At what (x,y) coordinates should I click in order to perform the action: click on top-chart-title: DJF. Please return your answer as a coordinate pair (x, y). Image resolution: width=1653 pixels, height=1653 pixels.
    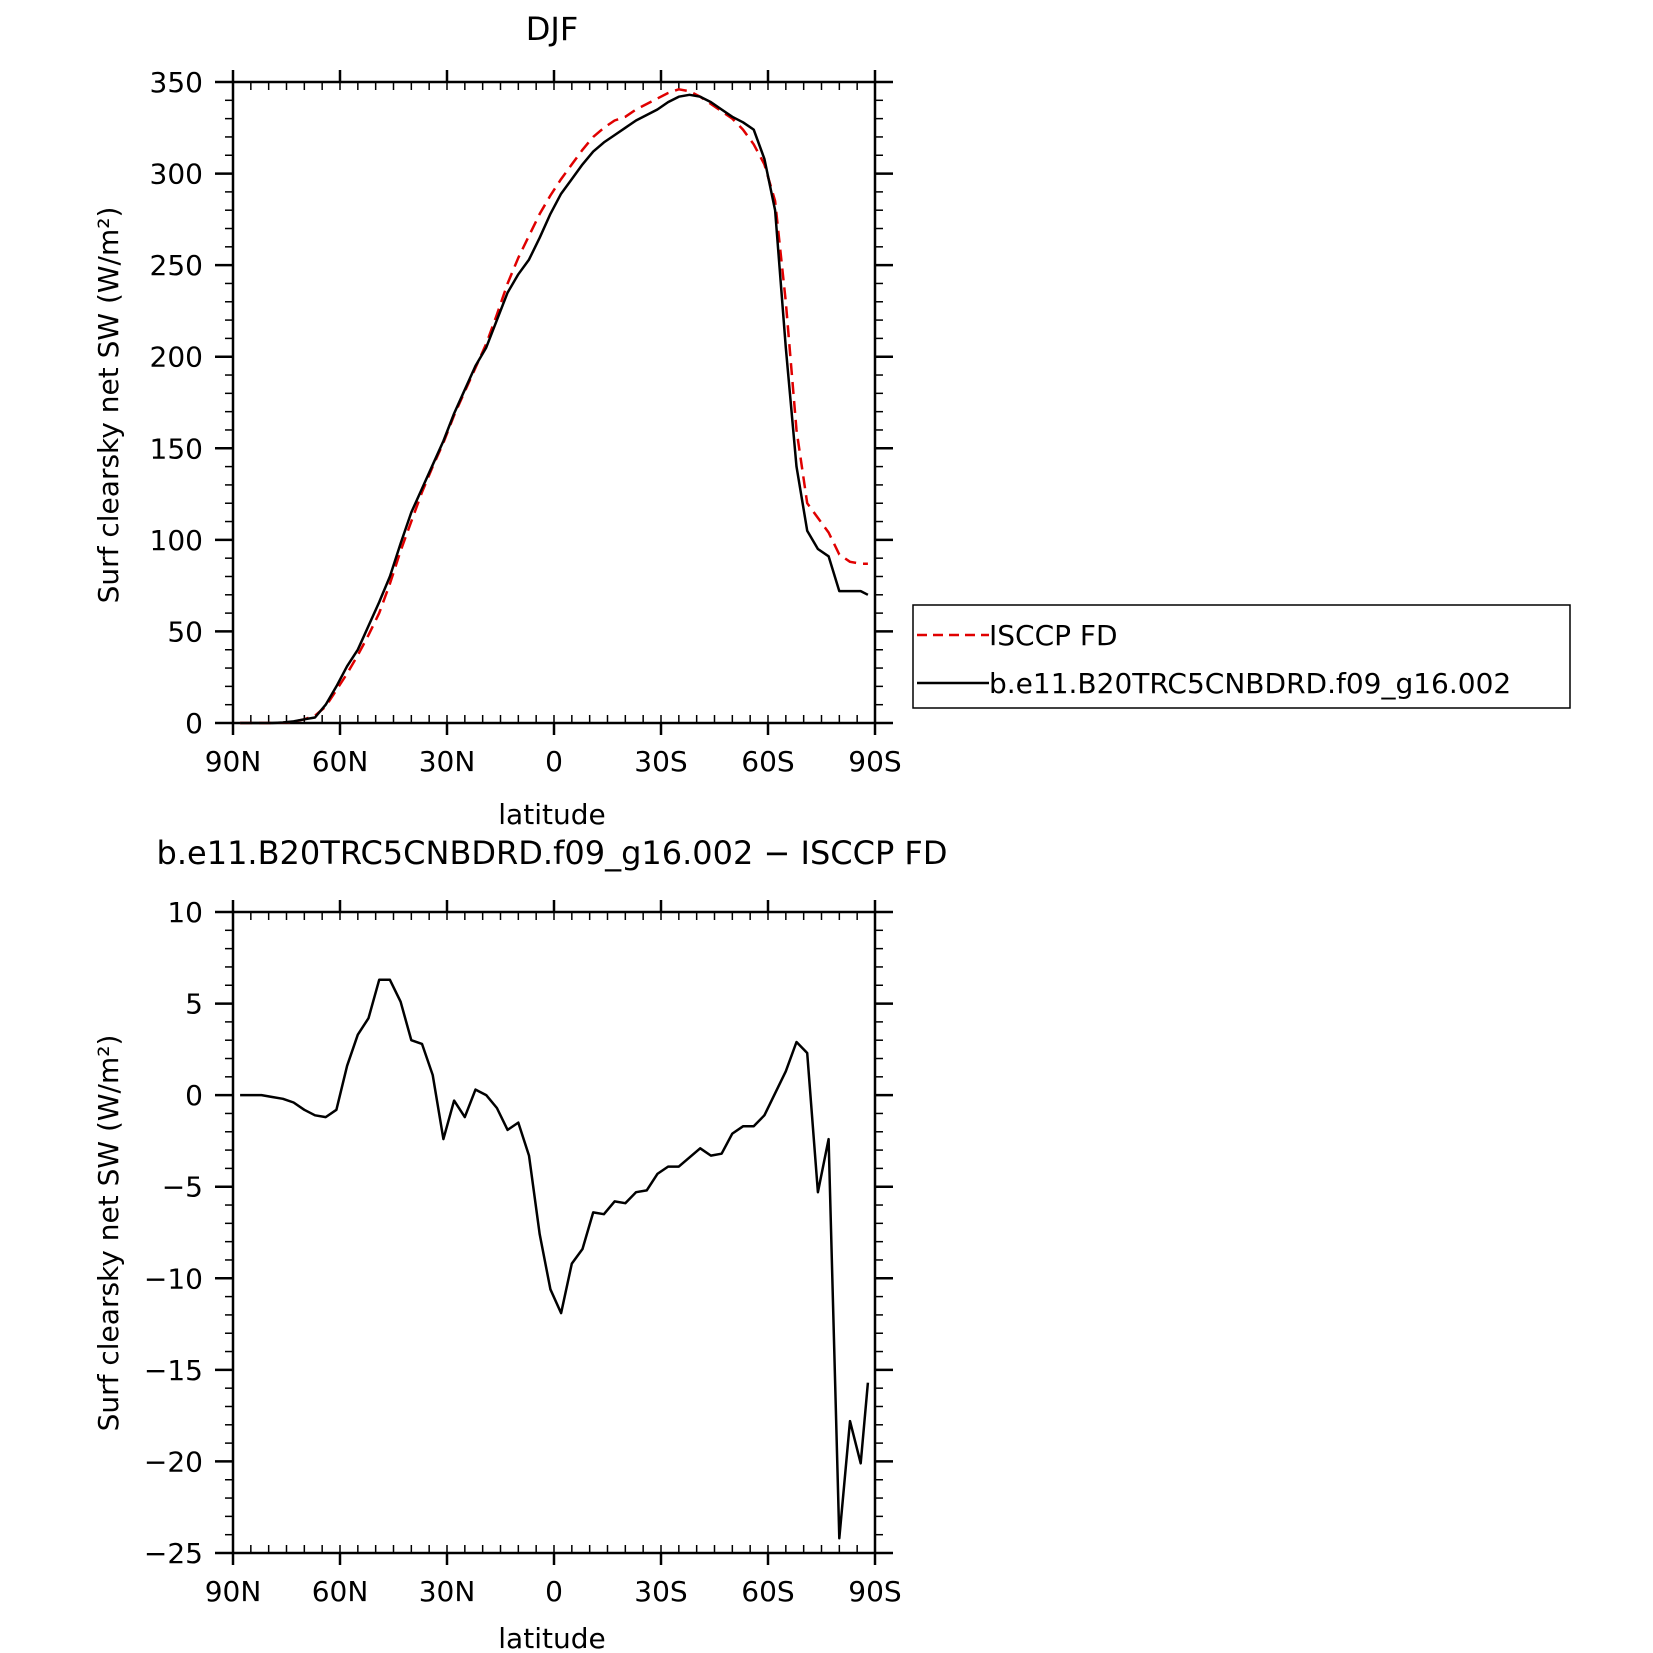
    Looking at the image, I should click on (552, 29).